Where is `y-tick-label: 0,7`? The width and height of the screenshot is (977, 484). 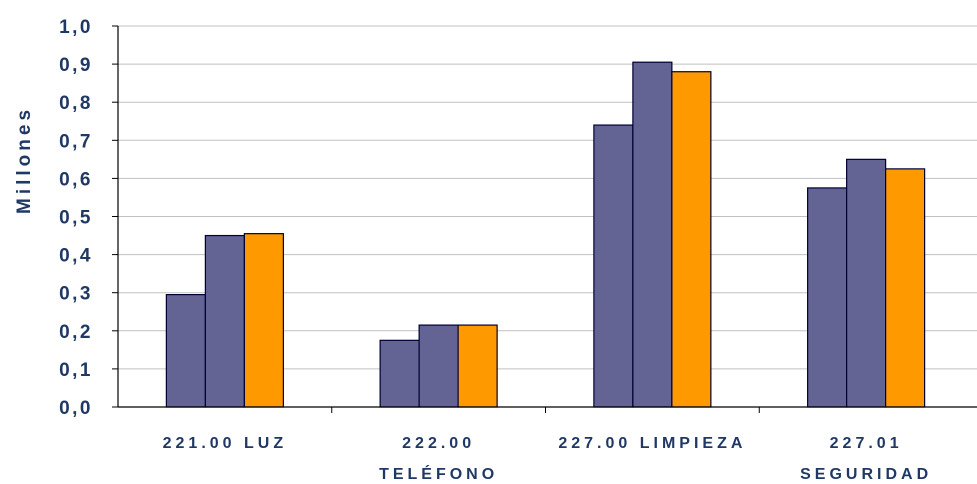 y-tick-label: 0,7 is located at coordinates (76, 141).